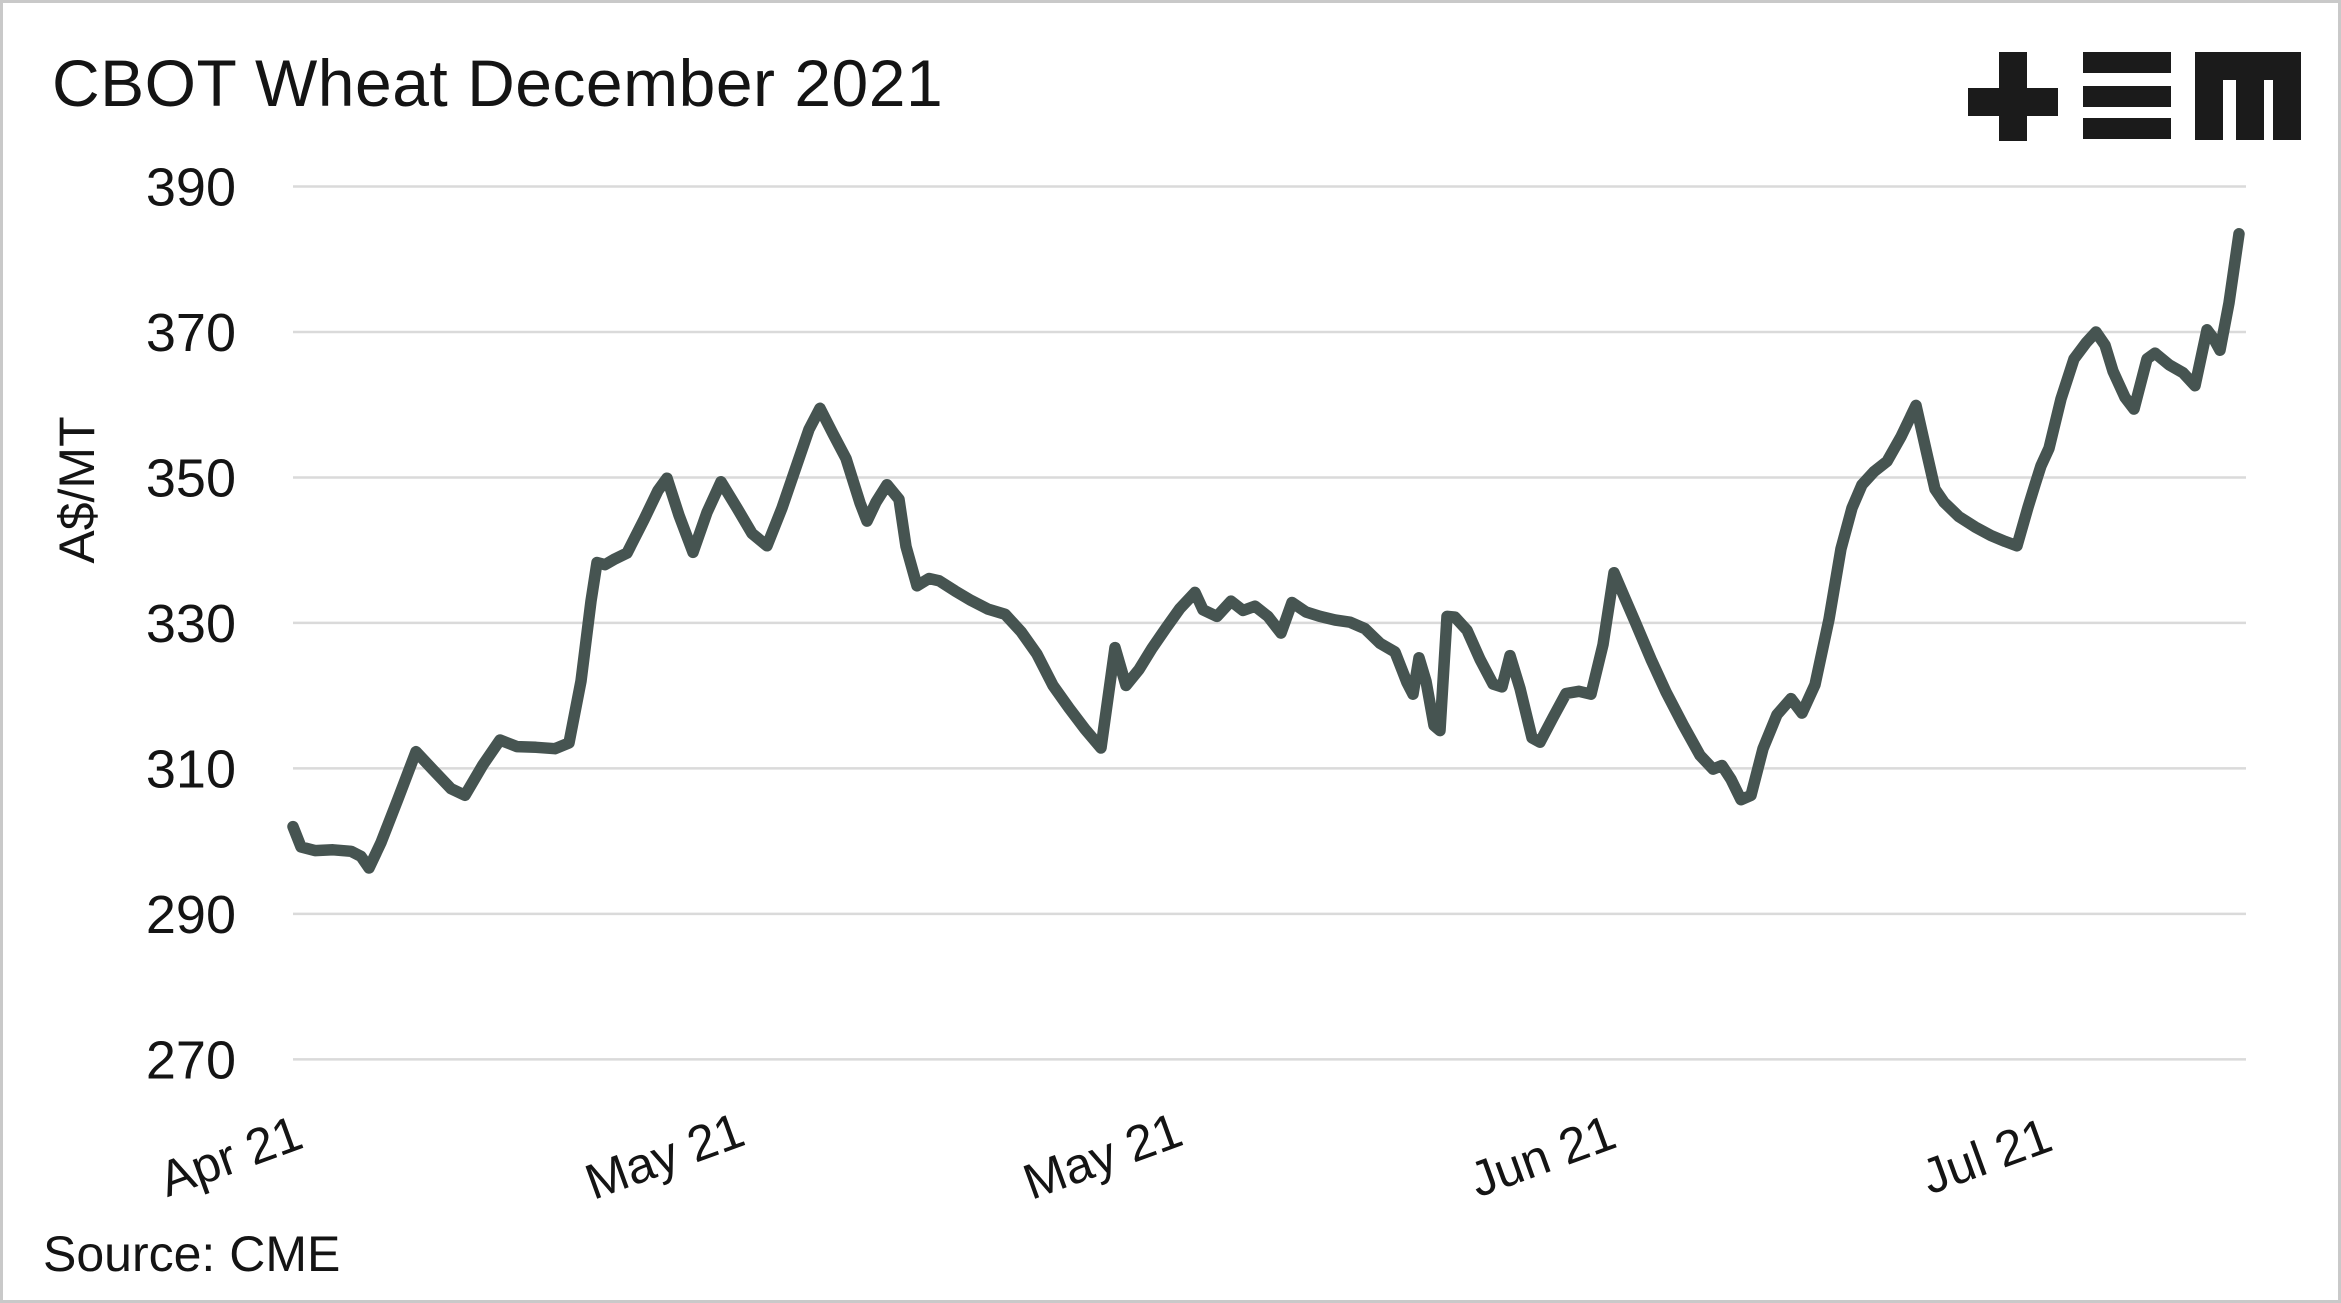  I want to click on y-axis-title: A$/MT, so click(77, 489).